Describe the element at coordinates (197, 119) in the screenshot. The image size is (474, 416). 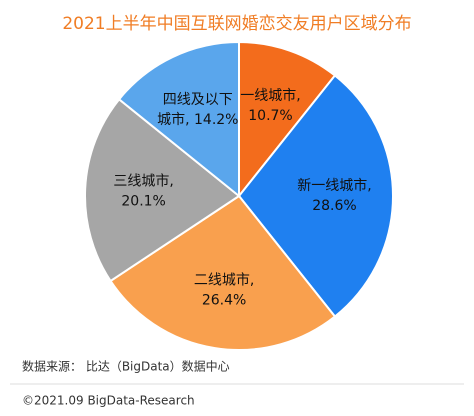
I see `data-label: 城市, 14.2%` at that location.